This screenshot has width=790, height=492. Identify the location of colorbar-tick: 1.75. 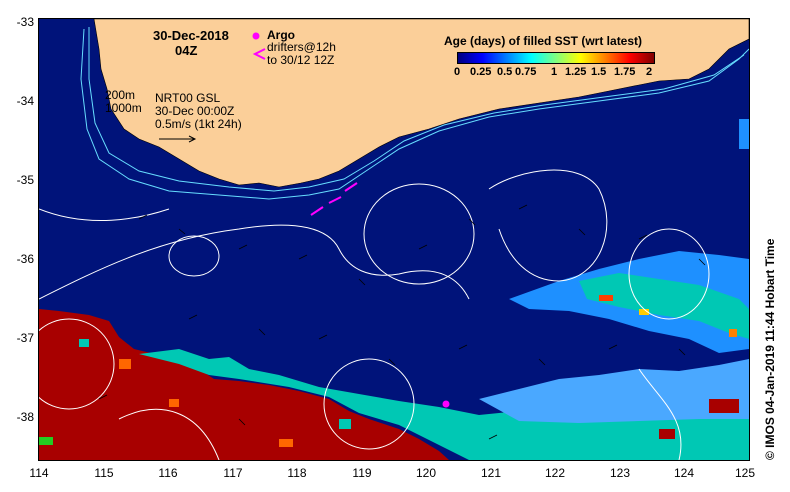
(625, 72).